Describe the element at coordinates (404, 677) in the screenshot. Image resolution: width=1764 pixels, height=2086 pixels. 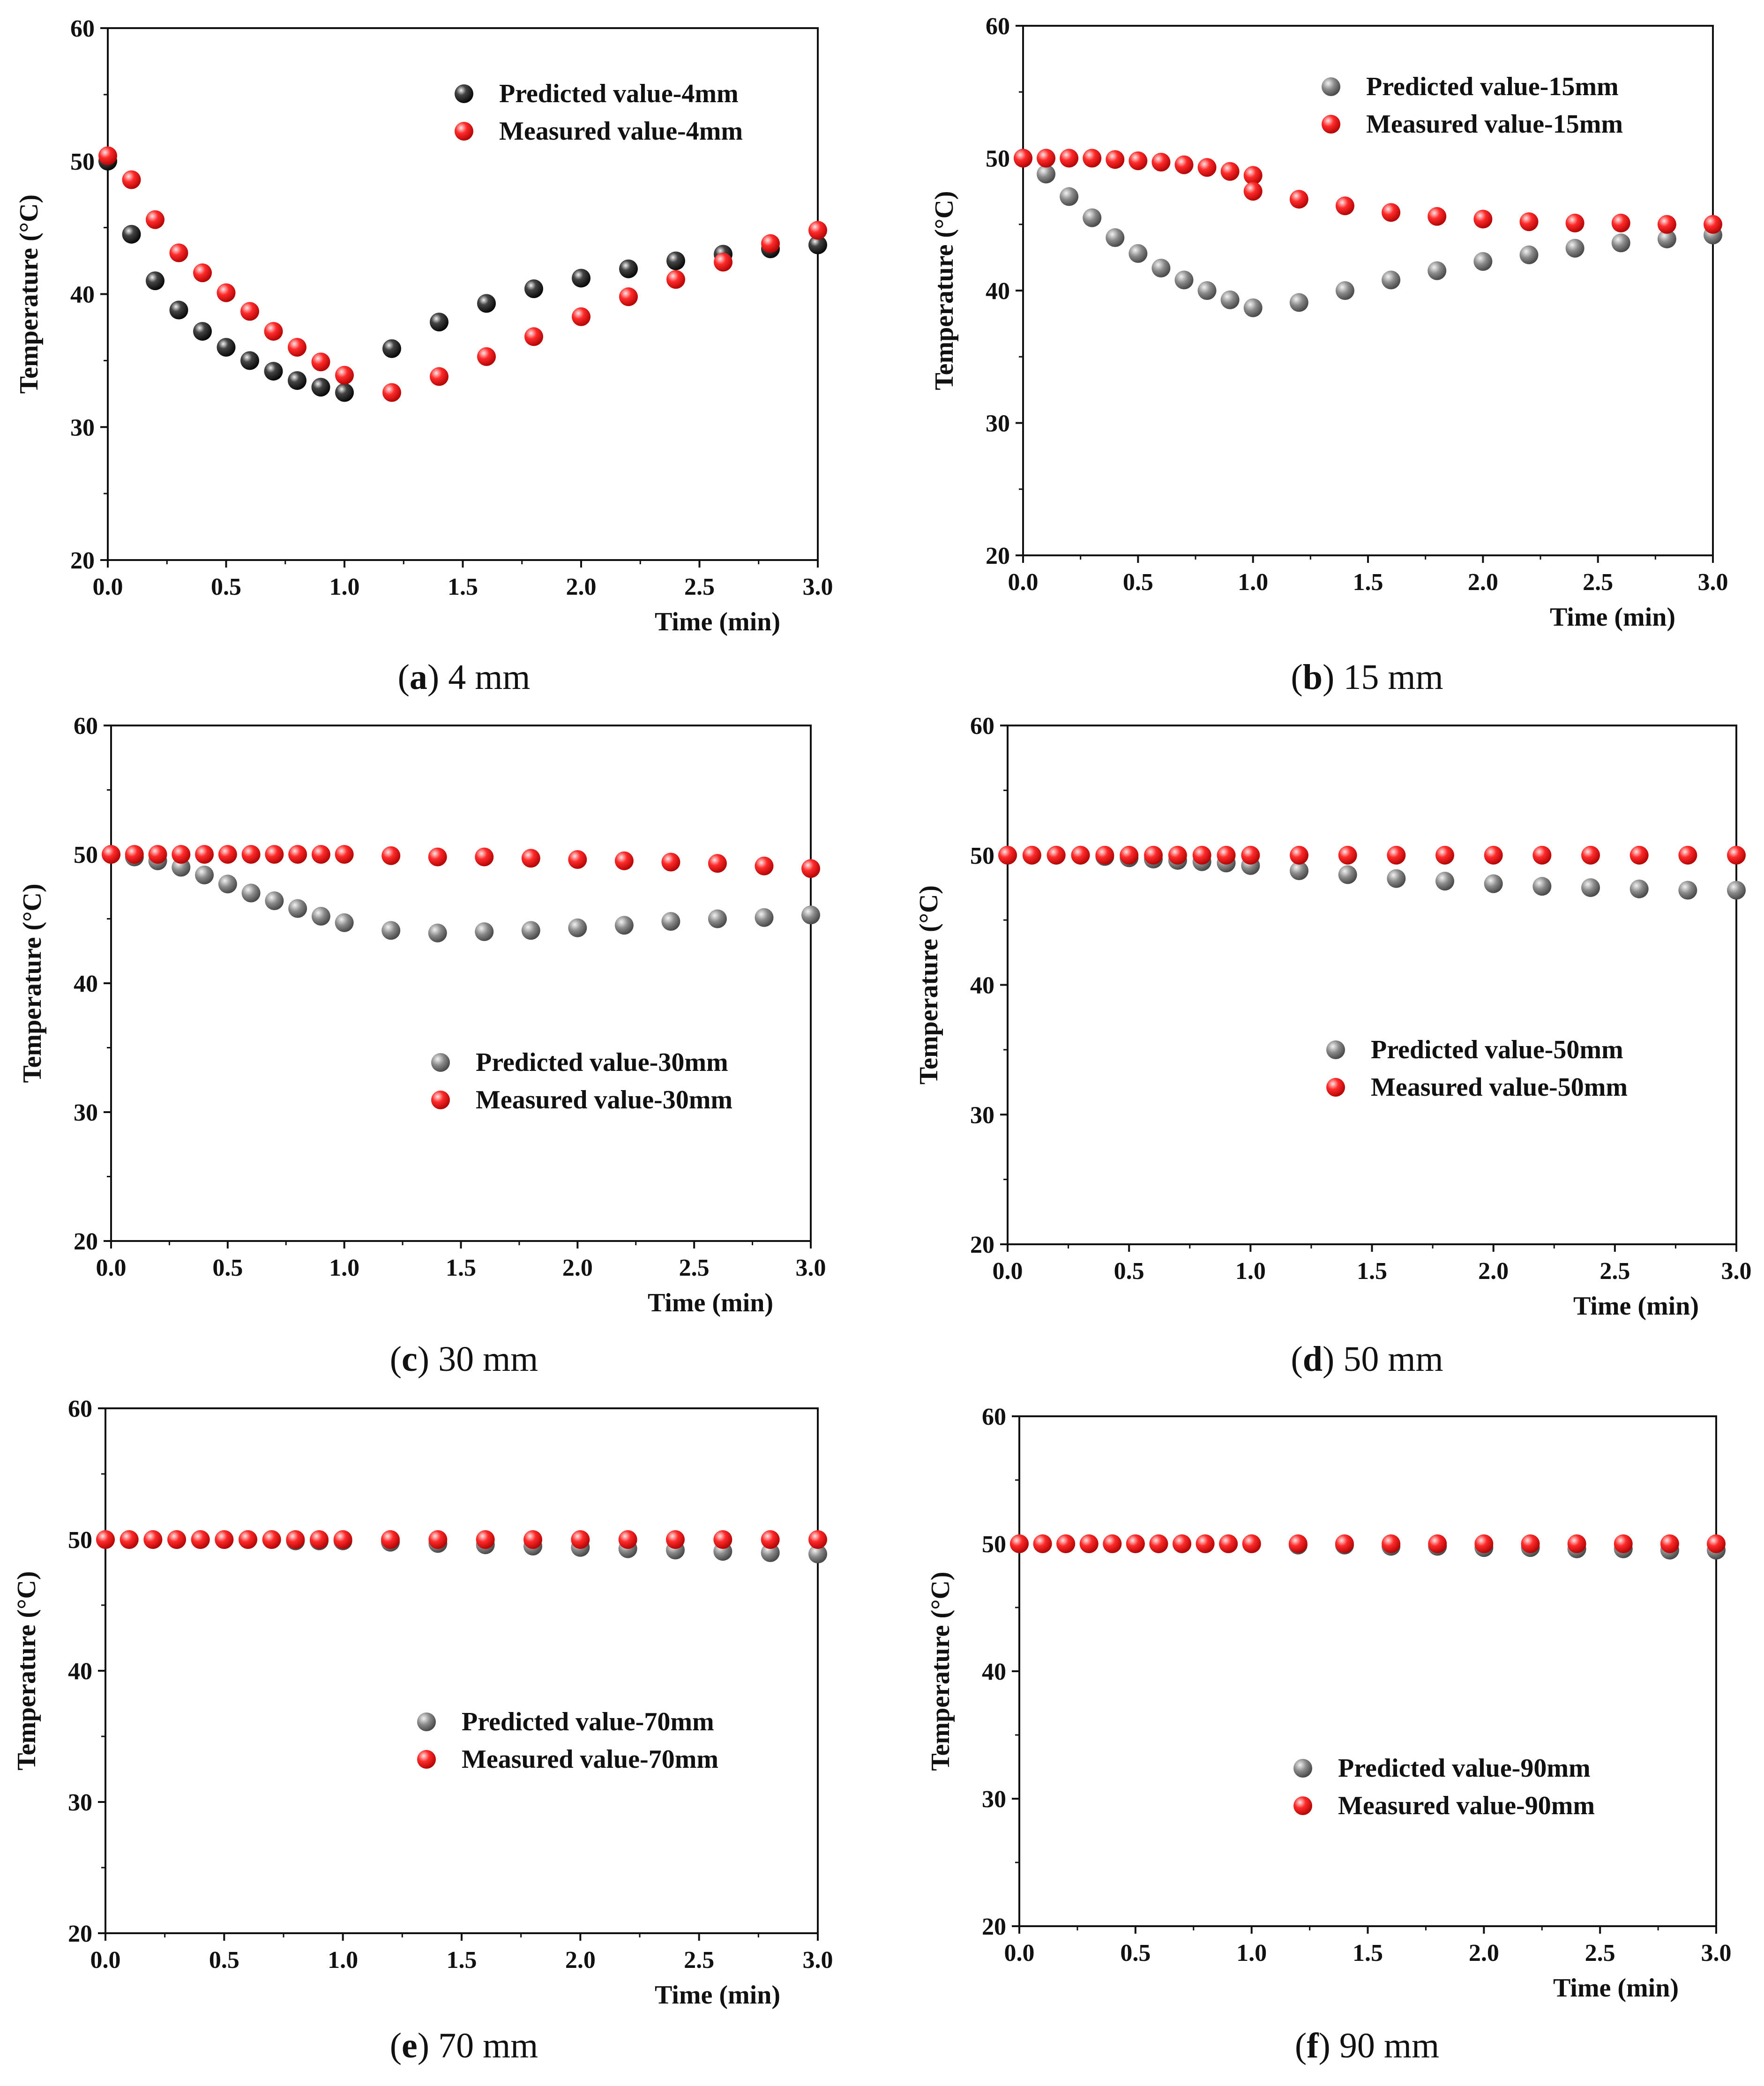
I see `caption-paren: (` at that location.